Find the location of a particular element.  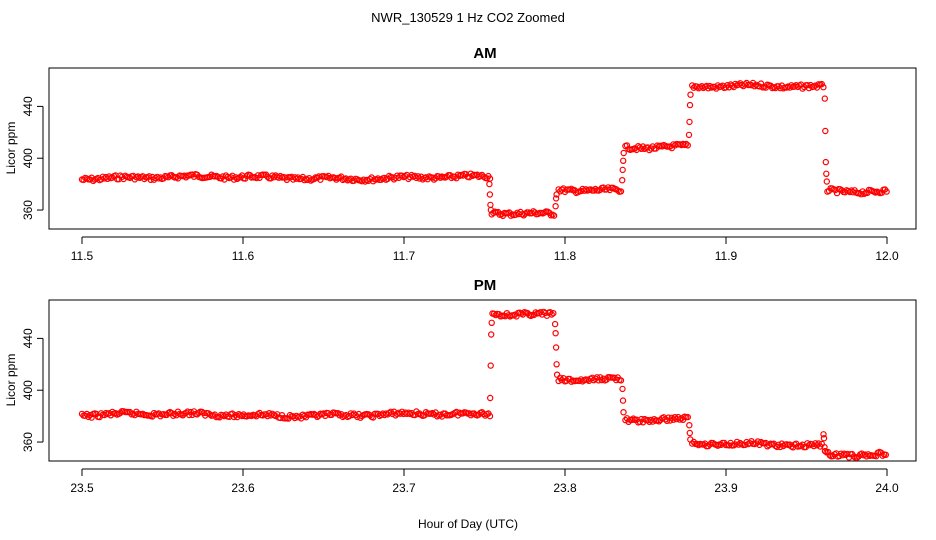

am-y-tick-label: 400 is located at coordinates (28, 158).